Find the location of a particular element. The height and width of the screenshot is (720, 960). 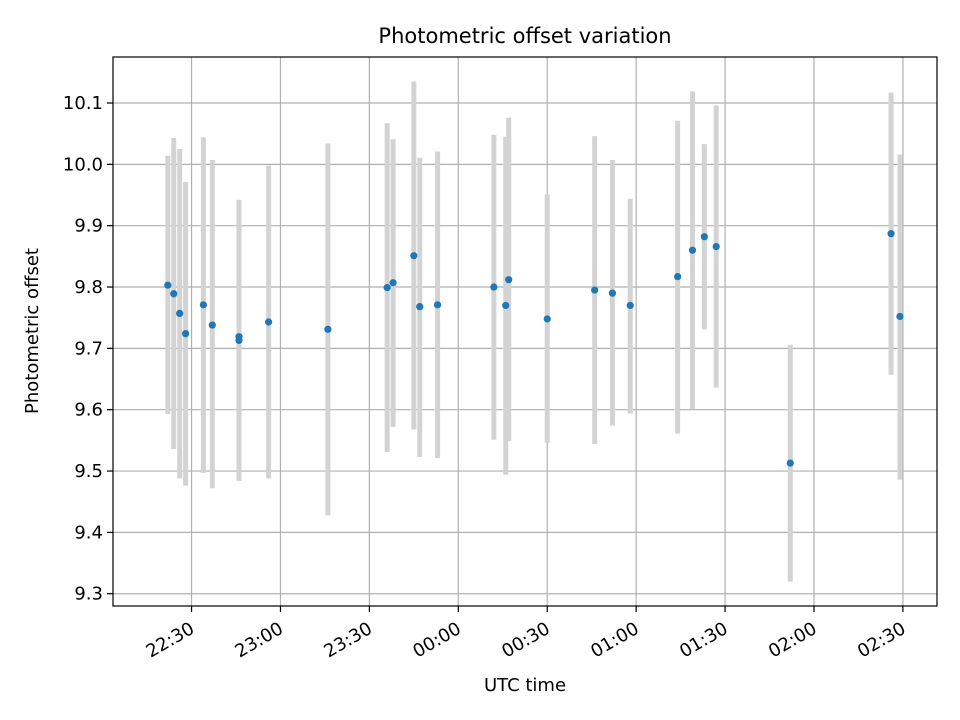

y-tick-label: 9.8 is located at coordinates (88, 287).